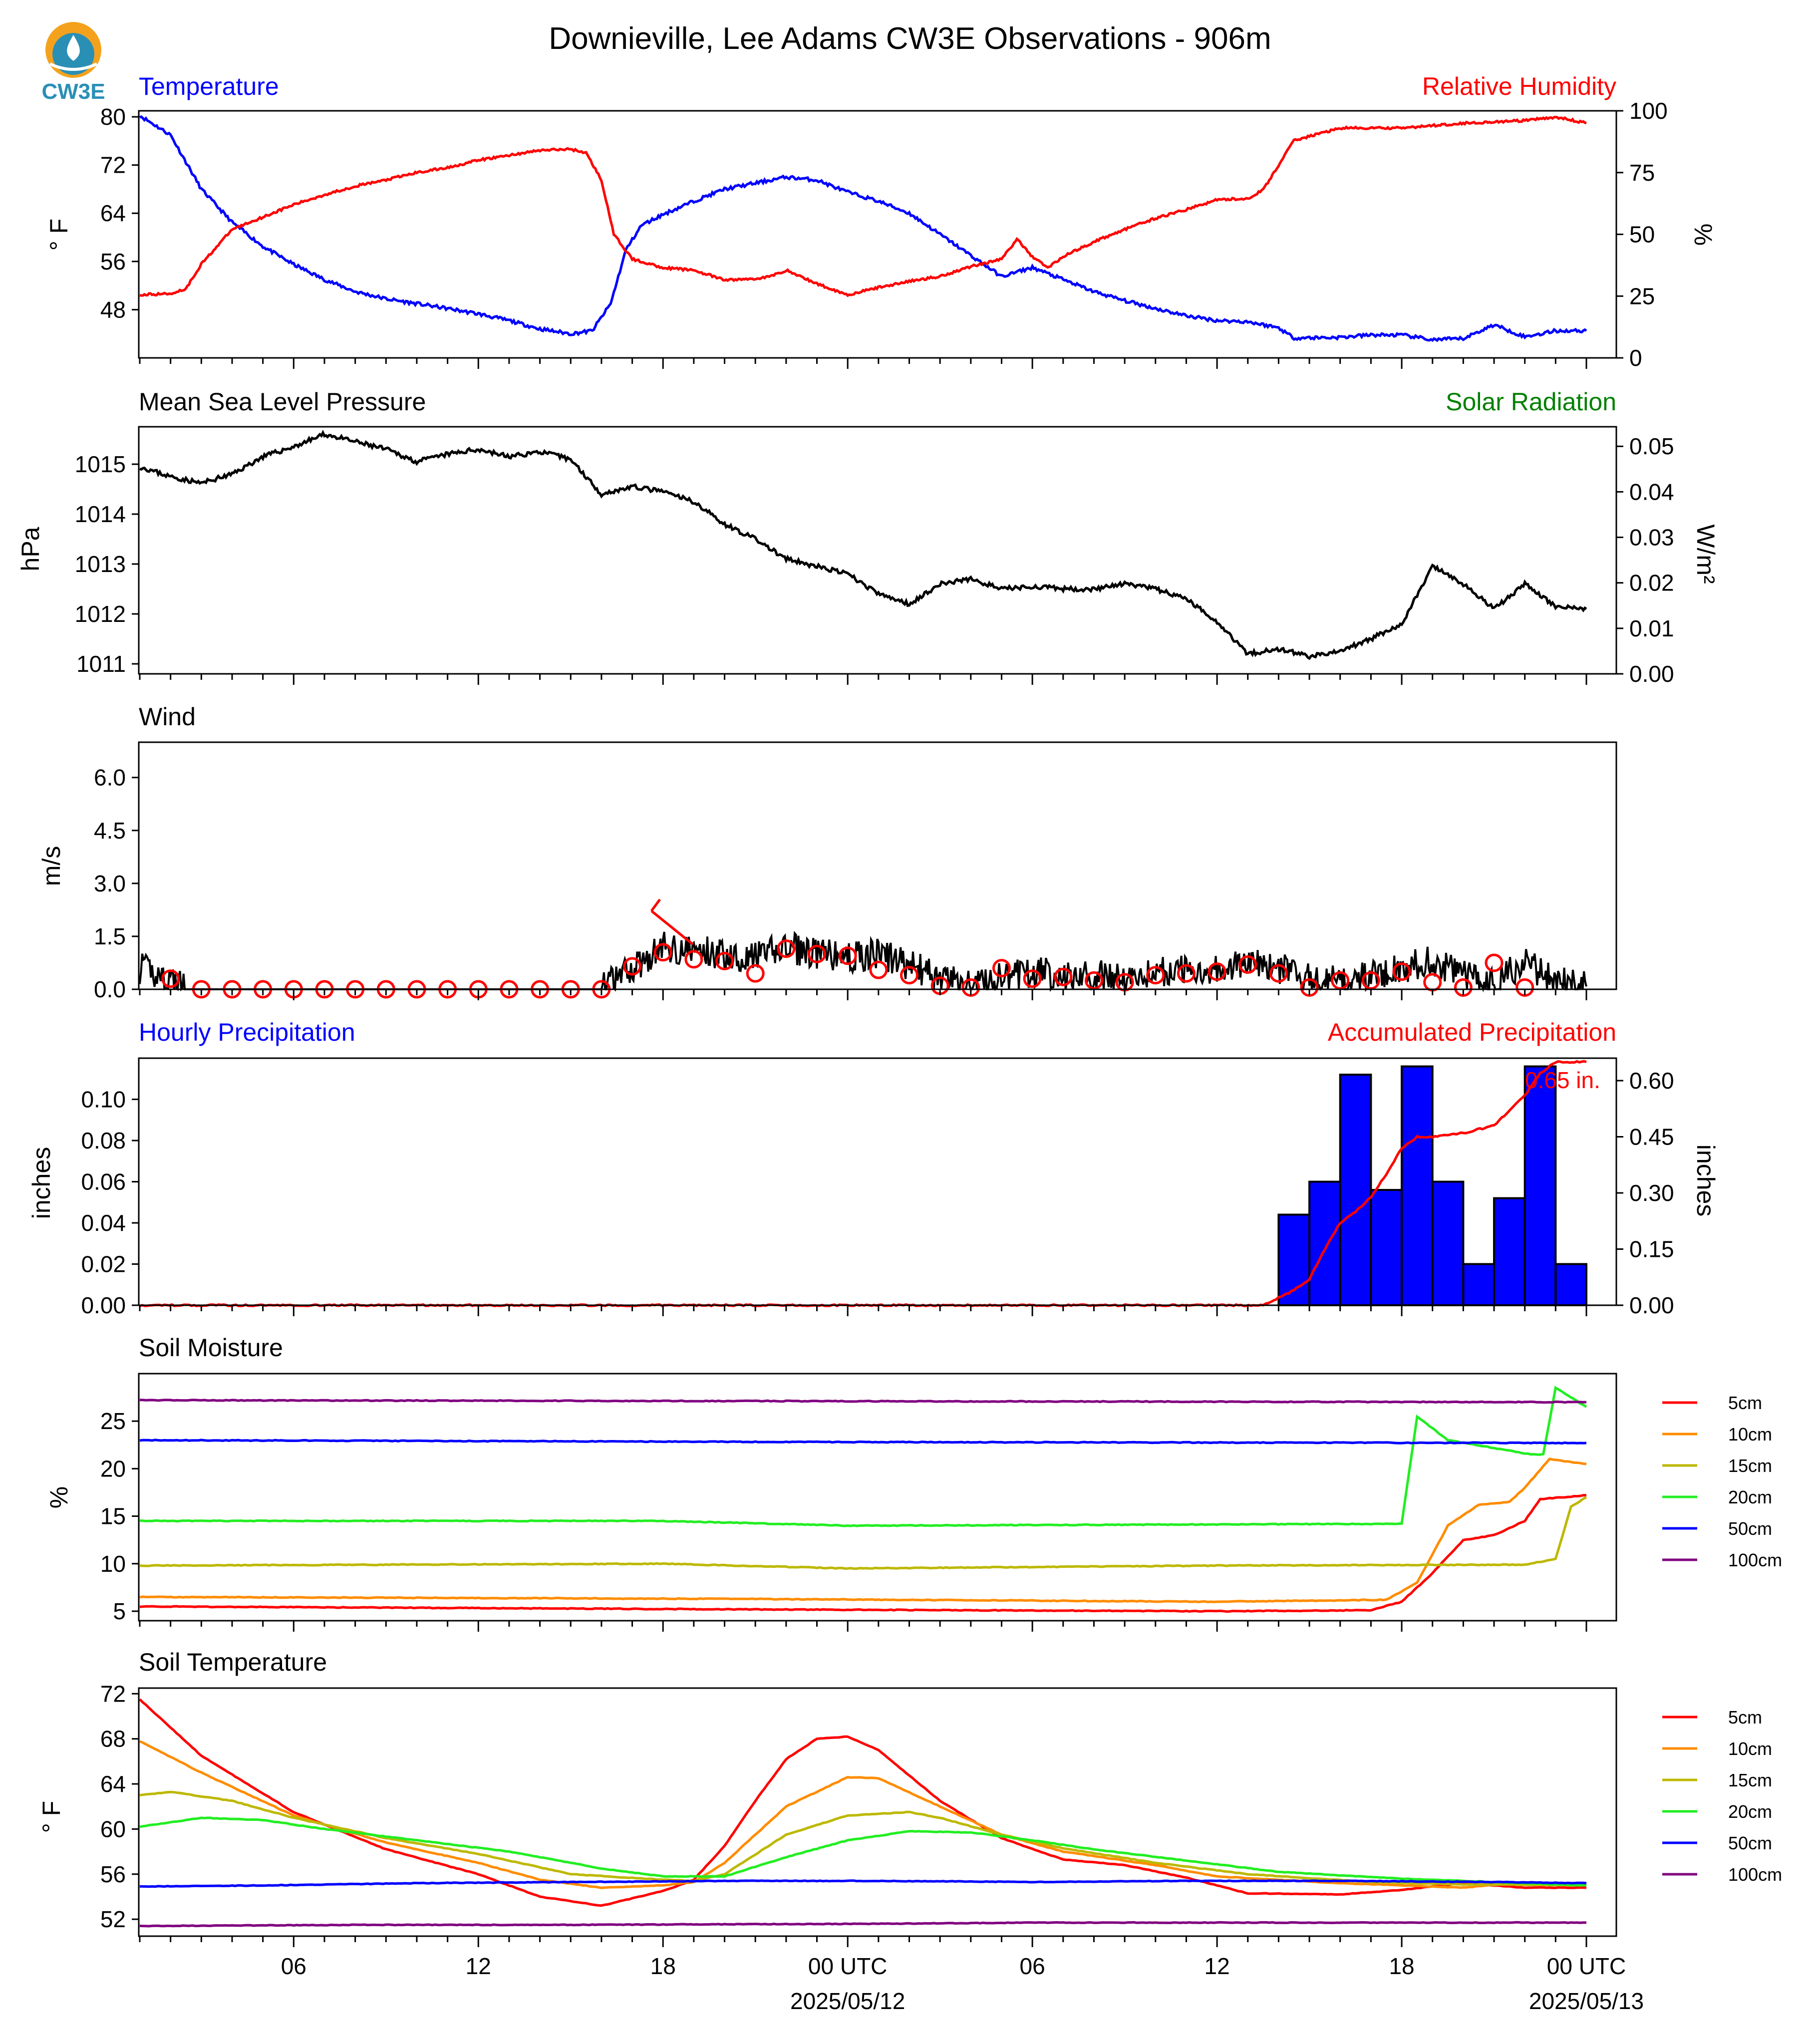 The image size is (1820, 2028). What do you see at coordinates (863, 1401) in the screenshot?
I see `soil-moisture-100cm-line` at bounding box center [863, 1401].